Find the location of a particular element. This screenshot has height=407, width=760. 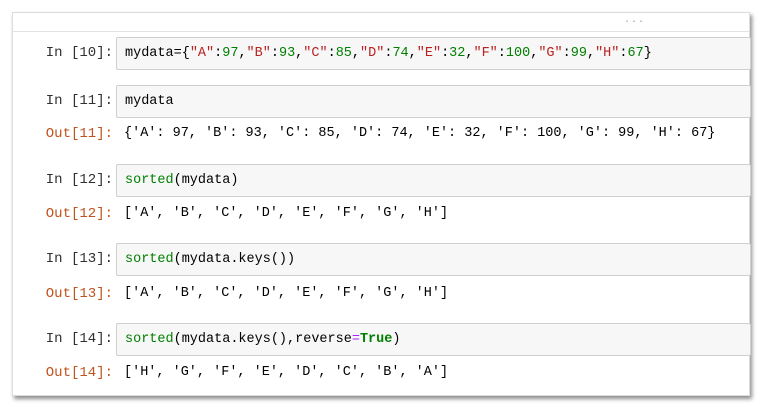

code-input: sorted(mydata.keys(),reverse=True) is located at coordinates (433, 339).